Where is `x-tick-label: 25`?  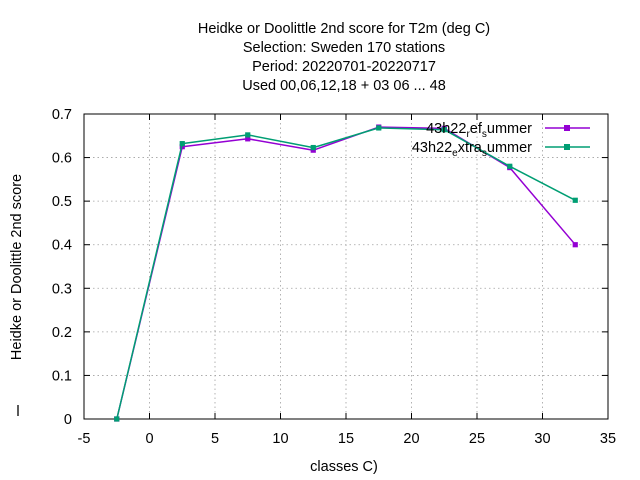 x-tick-label: 25 is located at coordinates (477, 439).